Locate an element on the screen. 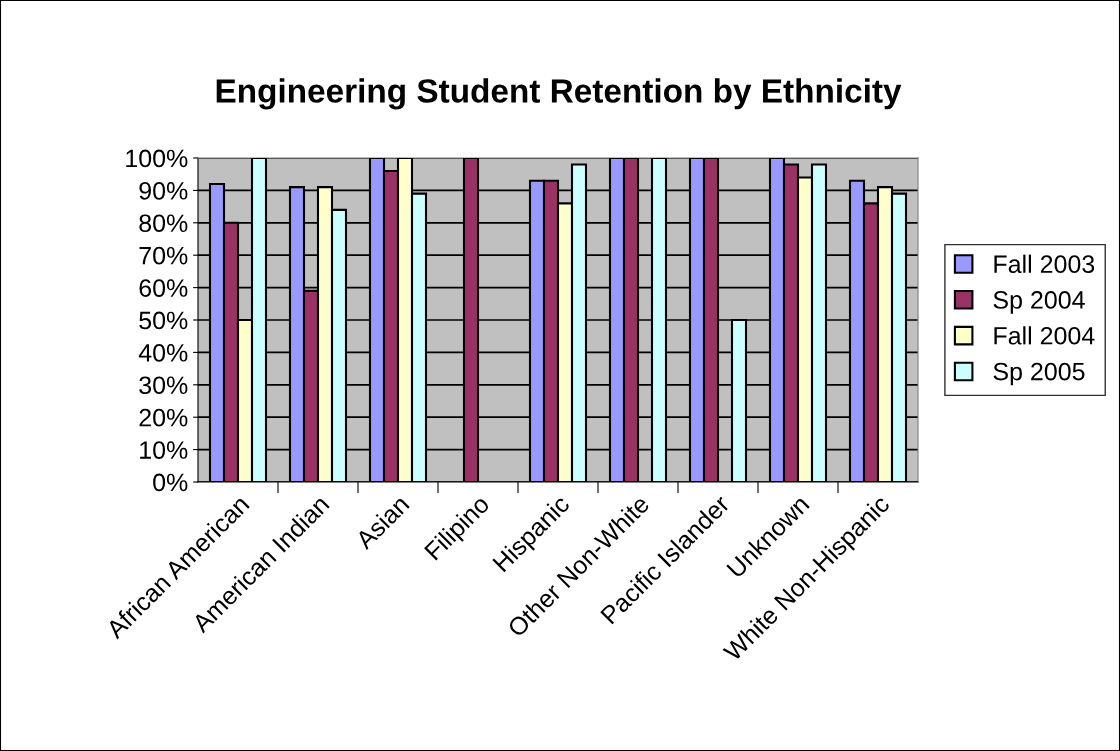  y-tick-label: 90% is located at coordinates (163, 191).